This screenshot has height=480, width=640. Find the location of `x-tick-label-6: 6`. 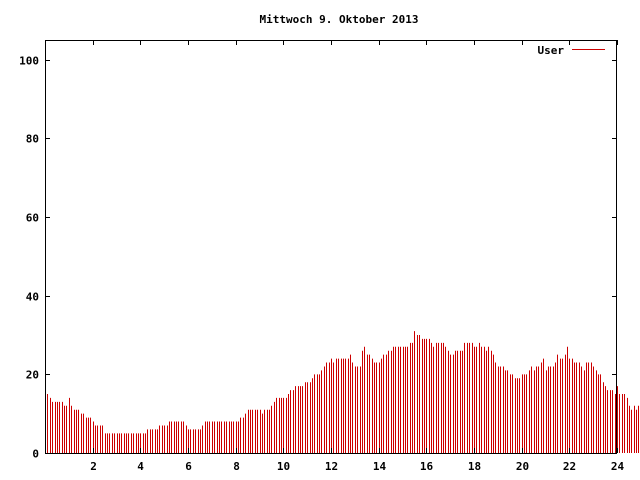

x-tick-label-6: 6 is located at coordinates (188, 466).